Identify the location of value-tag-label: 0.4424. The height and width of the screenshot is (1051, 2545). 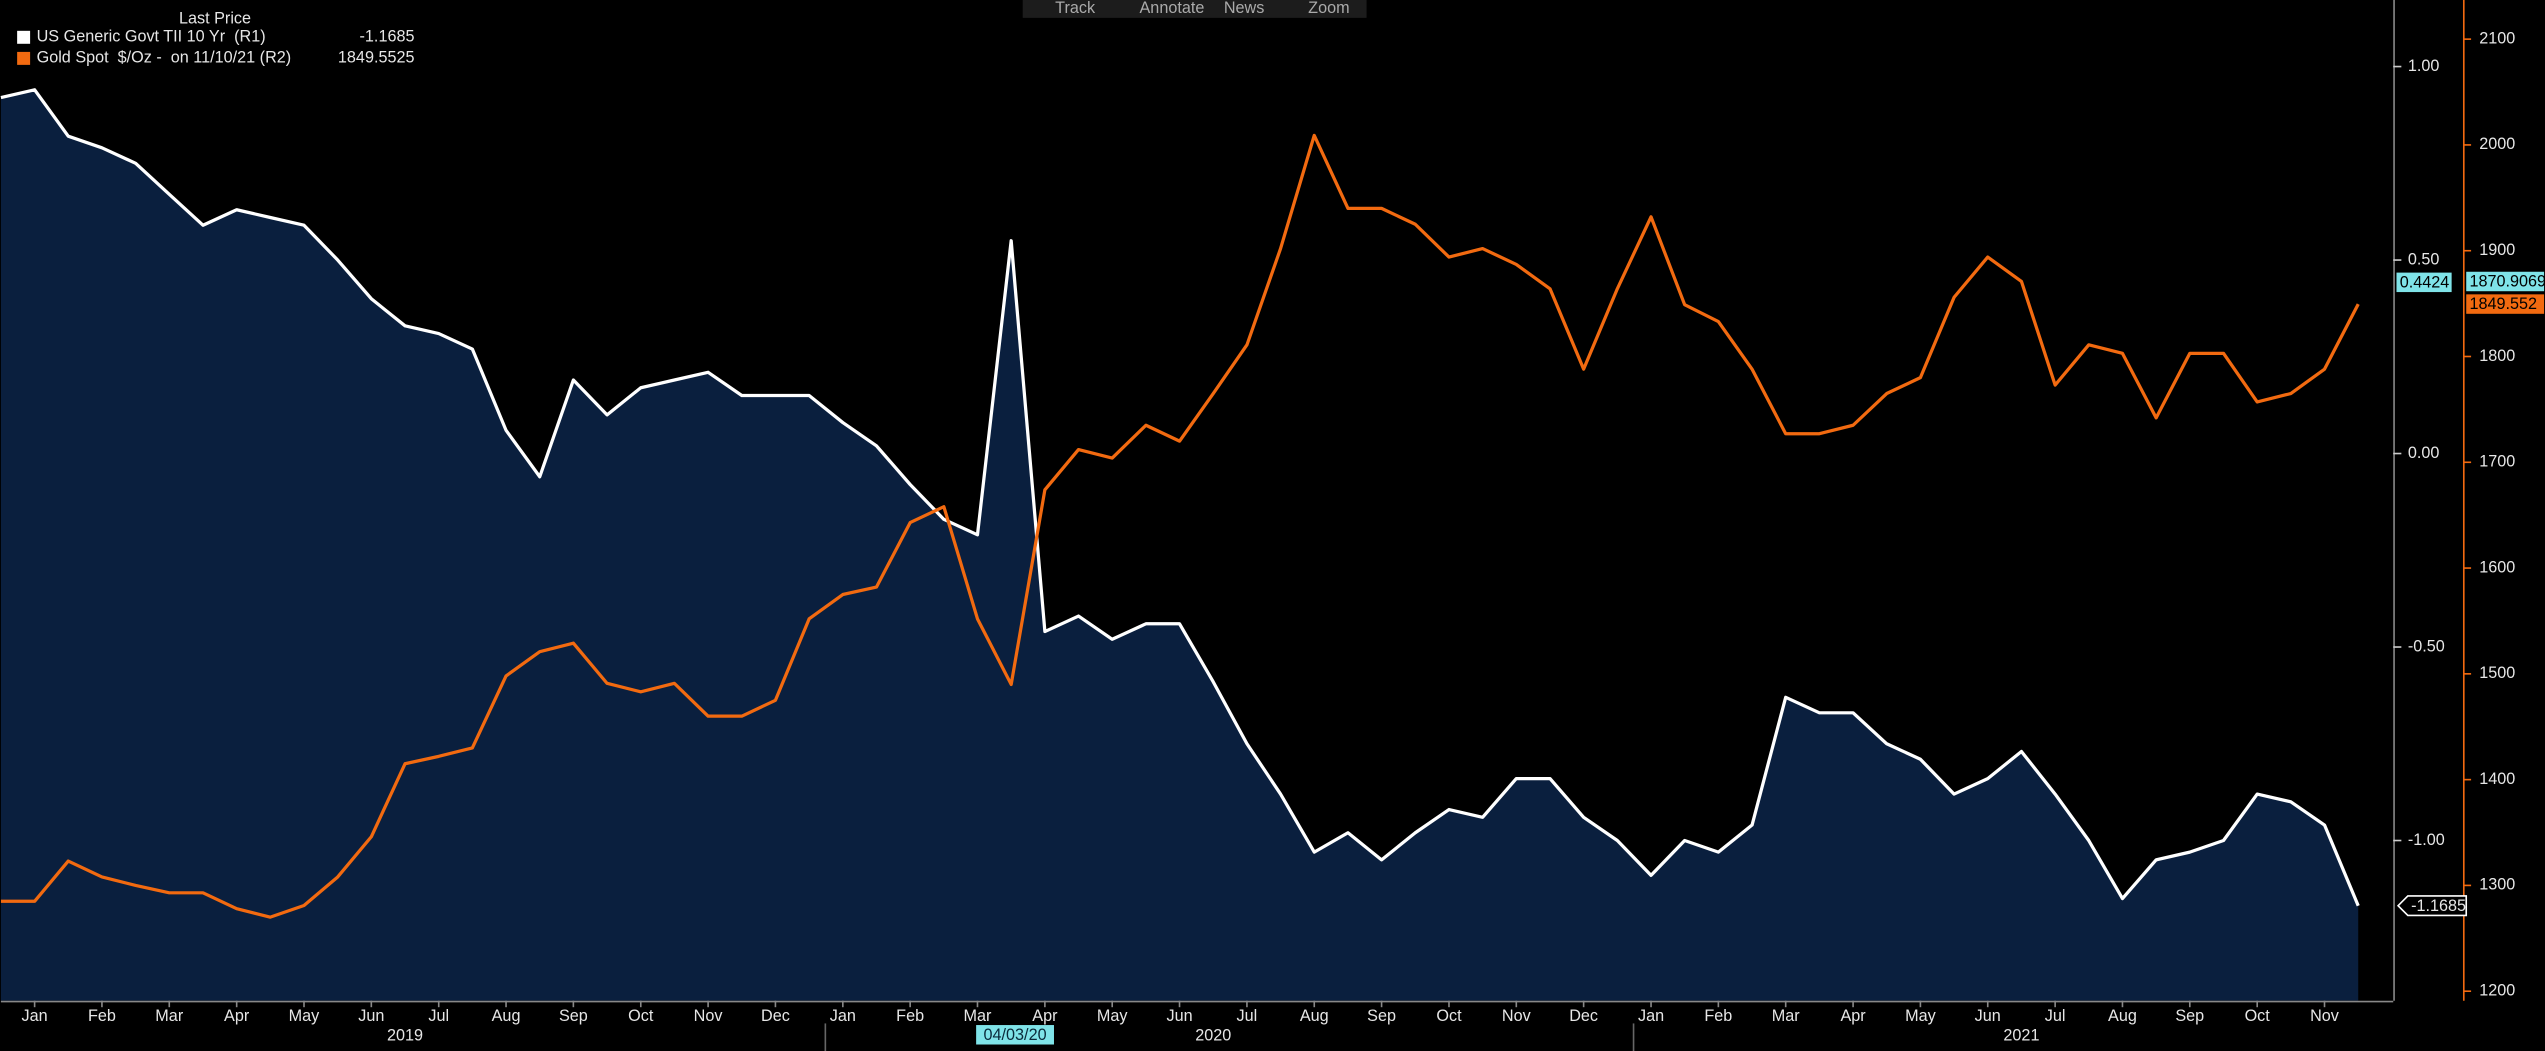
(2425, 282).